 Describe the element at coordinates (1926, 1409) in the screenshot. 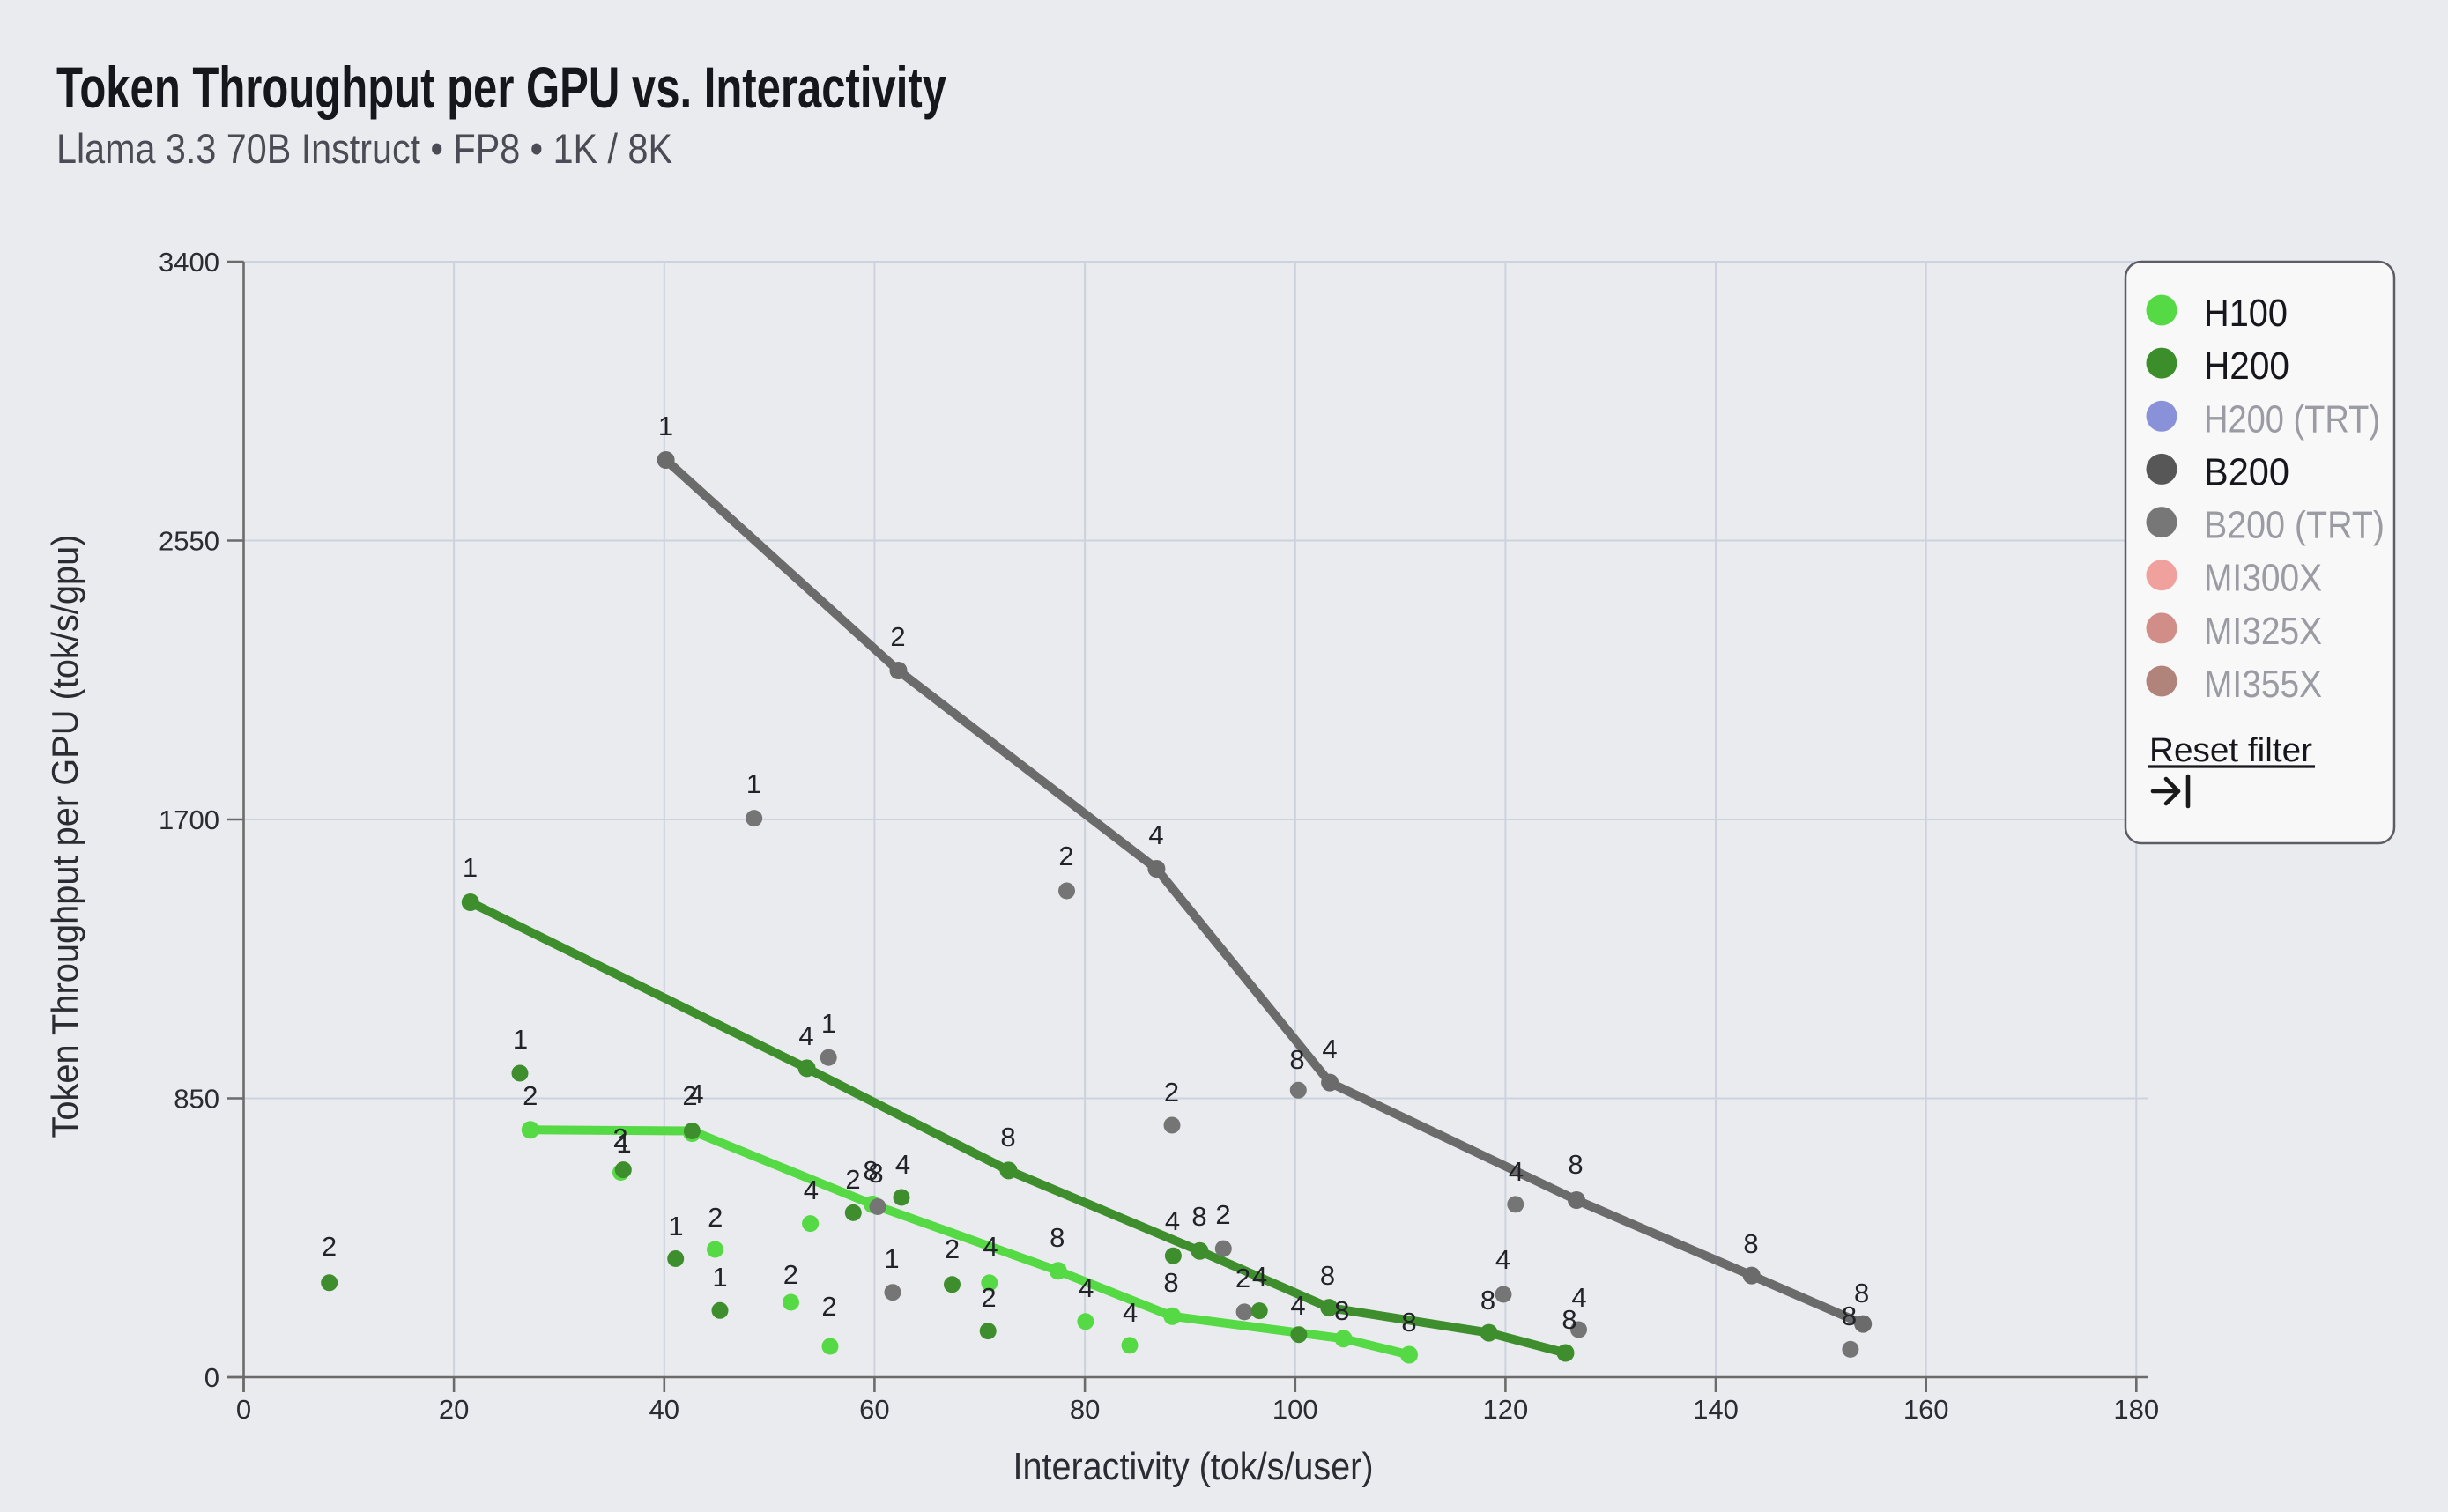

I see `svg-text: 160` at that location.